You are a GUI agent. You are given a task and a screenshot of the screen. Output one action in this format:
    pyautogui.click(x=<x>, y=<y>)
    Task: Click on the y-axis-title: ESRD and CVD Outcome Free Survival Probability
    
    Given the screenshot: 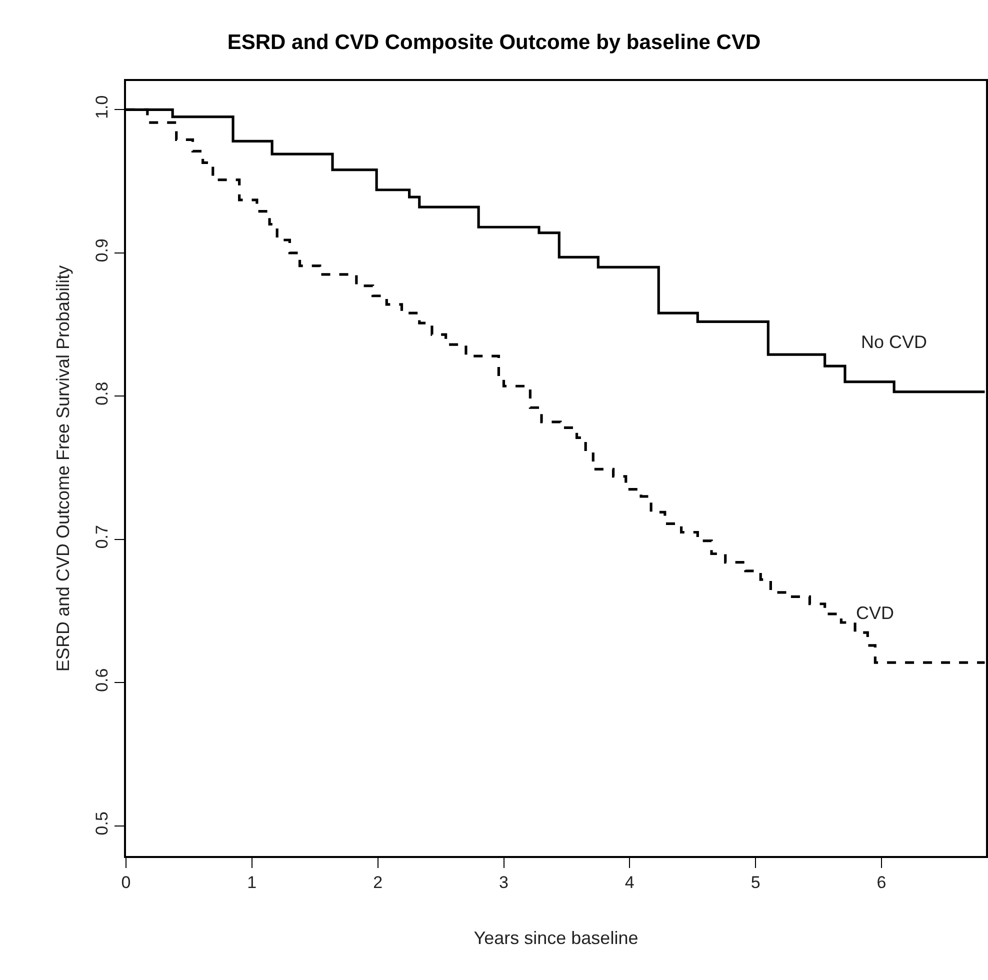 What is the action you would take?
    pyautogui.click(x=63, y=468)
    